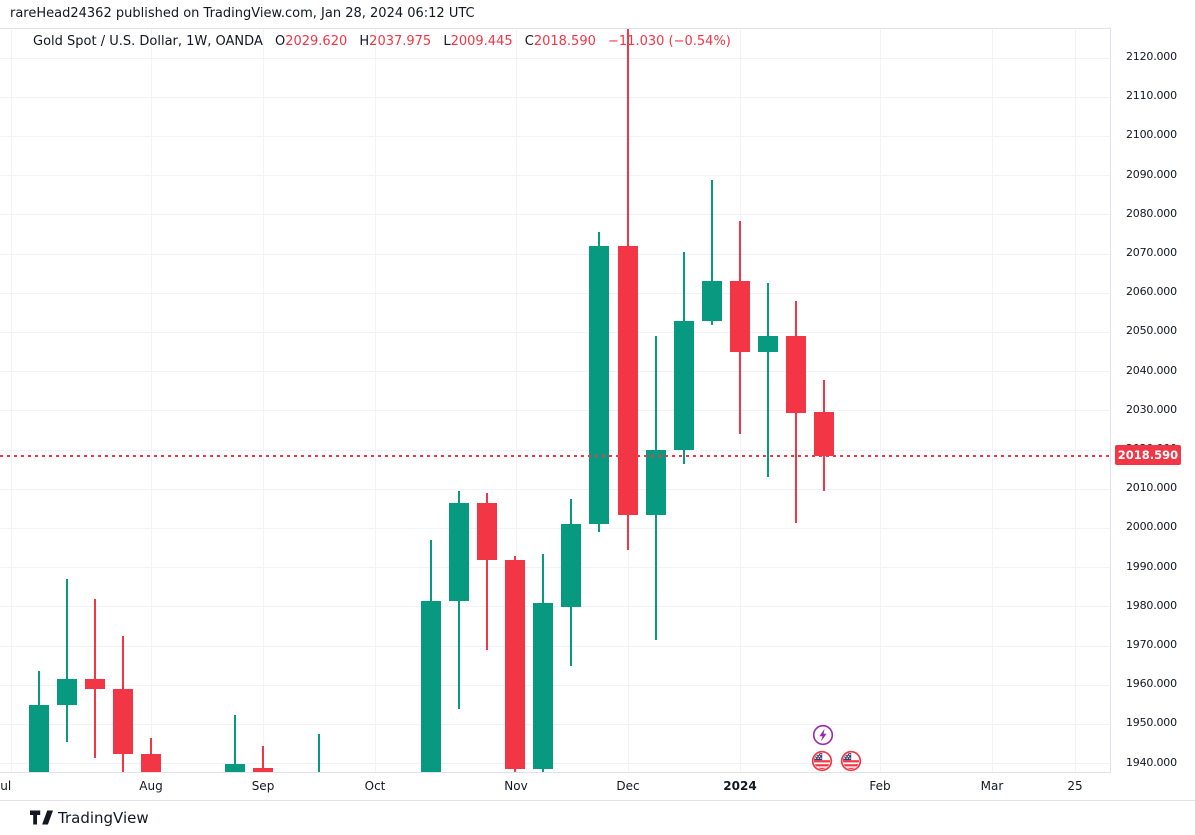 The height and width of the screenshot is (835, 1195). I want to click on price-axis-label: 2010.000, so click(1151, 488).